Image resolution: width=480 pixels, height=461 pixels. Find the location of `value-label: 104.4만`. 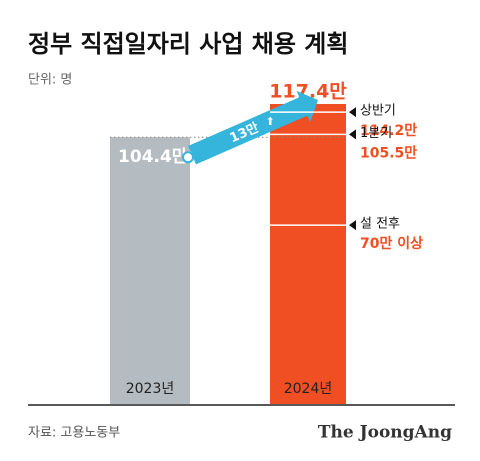

value-label: 104.4만 is located at coordinates (153, 157).